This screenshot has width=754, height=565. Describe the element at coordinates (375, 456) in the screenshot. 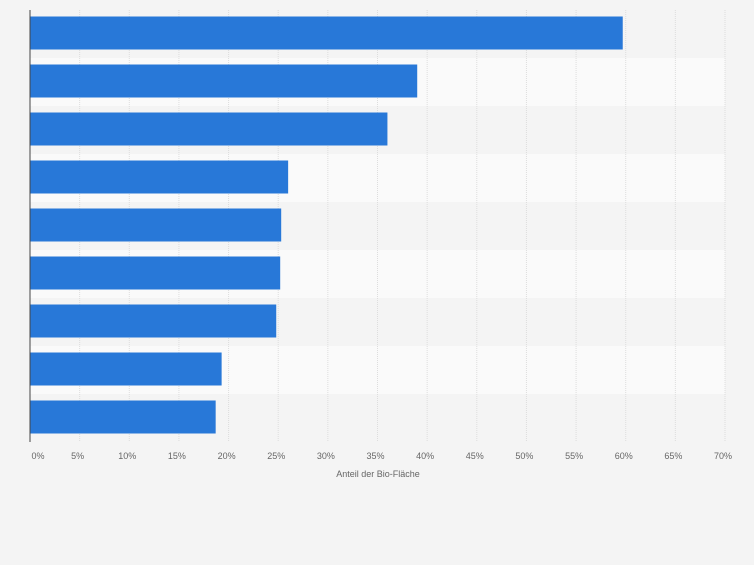

I see `x-tick-label: 35%` at that location.